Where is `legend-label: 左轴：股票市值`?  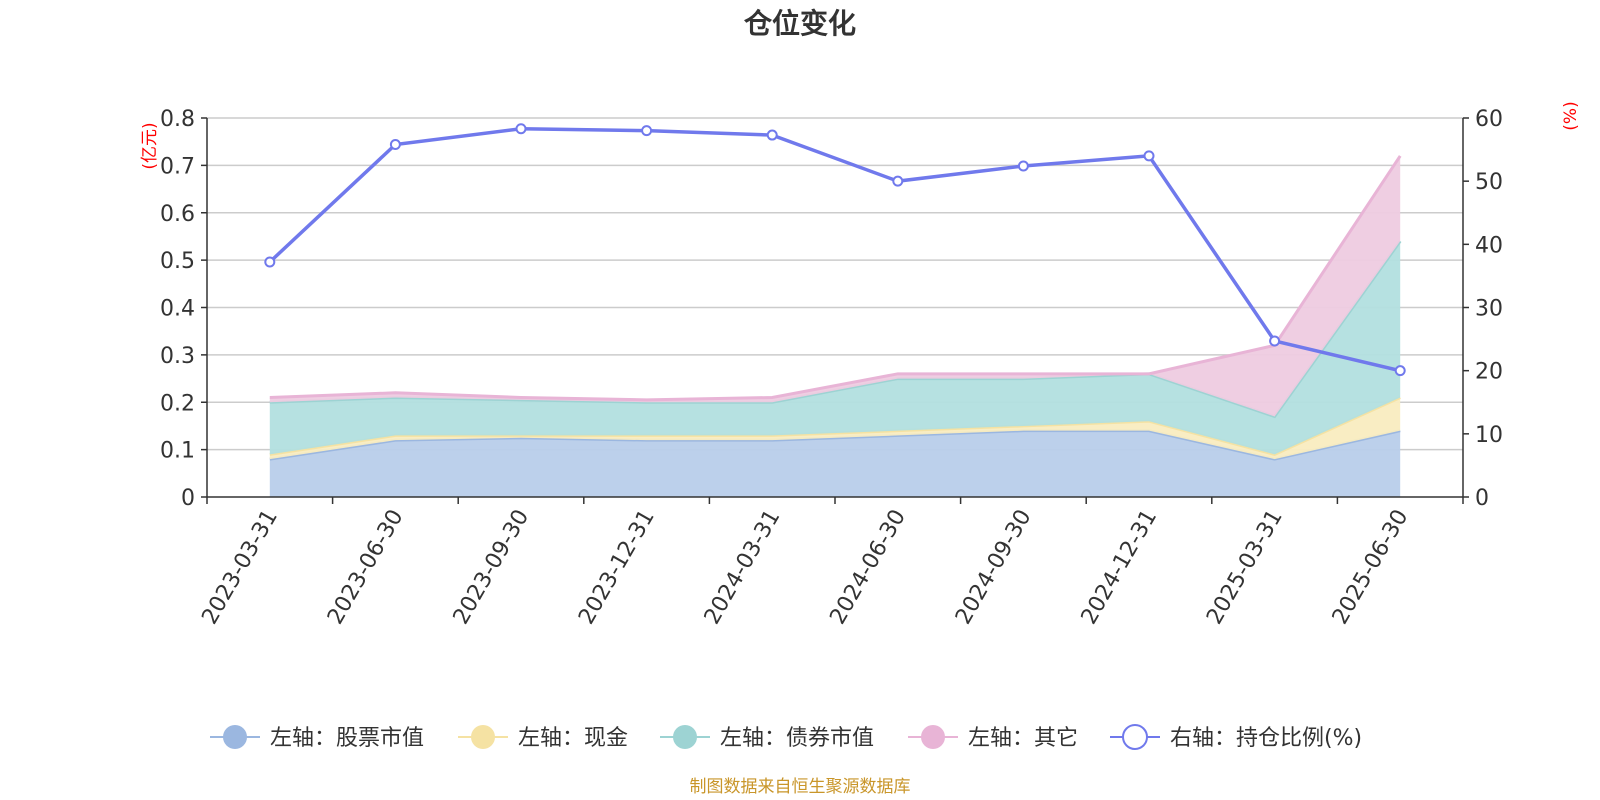 legend-label: 左轴：股票市值 is located at coordinates (347, 738).